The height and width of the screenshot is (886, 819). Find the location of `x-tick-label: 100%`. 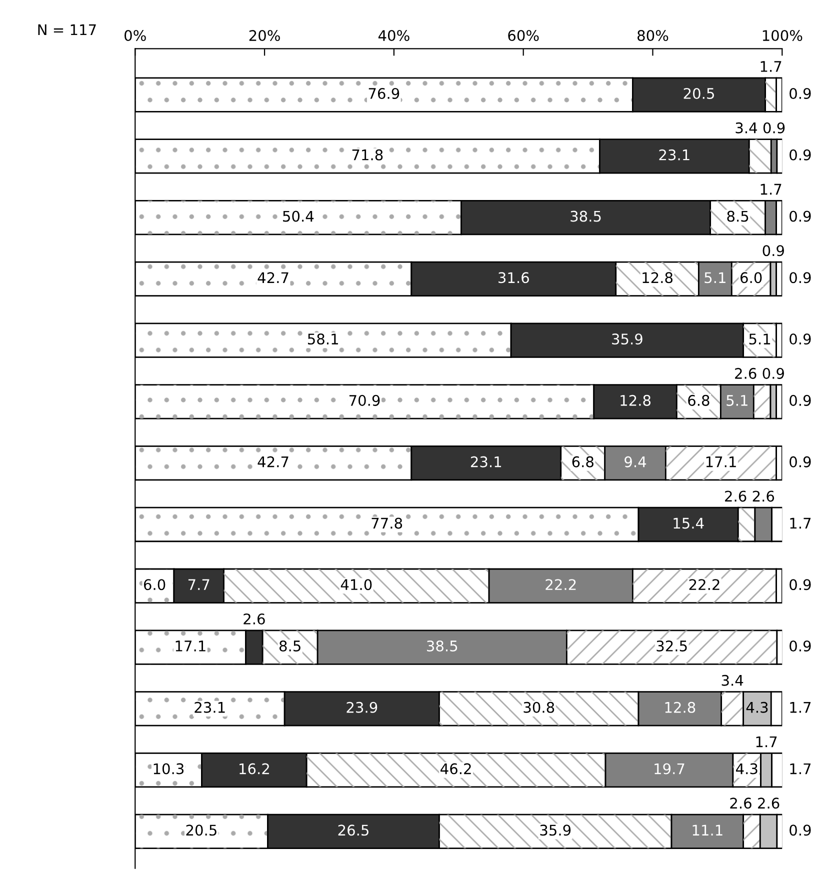

x-tick-label: 100% is located at coordinates (782, 36).